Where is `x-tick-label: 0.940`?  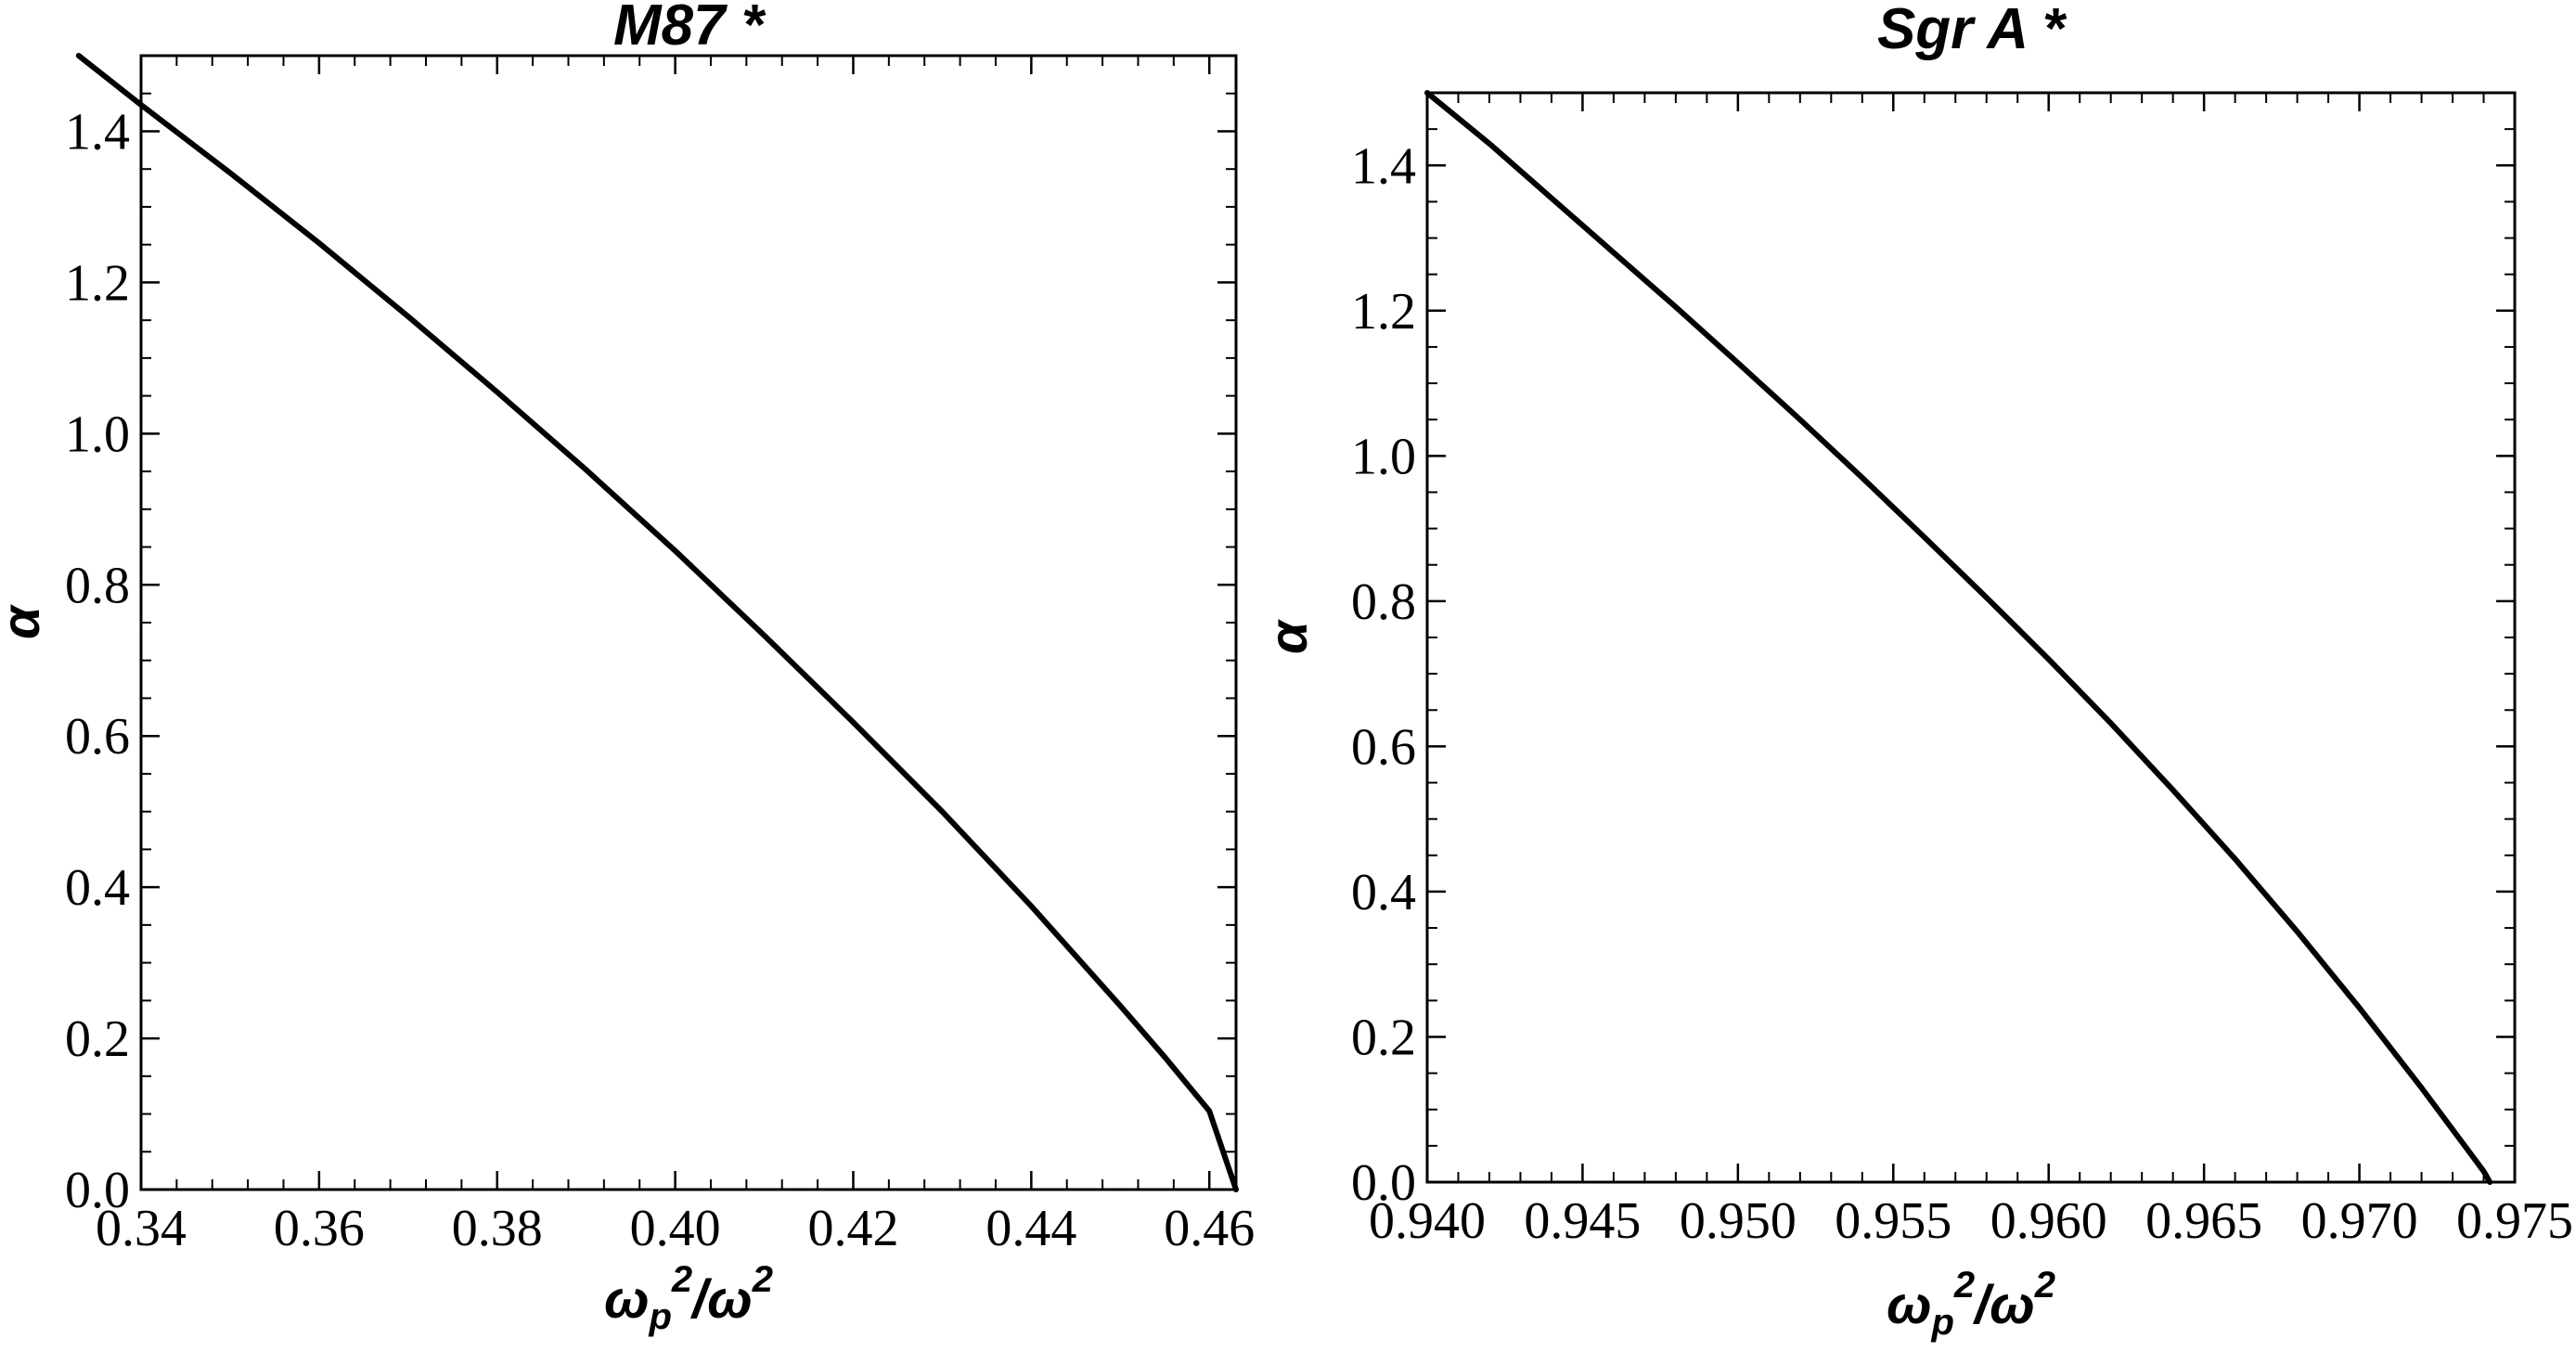
x-tick-label: 0.940 is located at coordinates (1427, 1221).